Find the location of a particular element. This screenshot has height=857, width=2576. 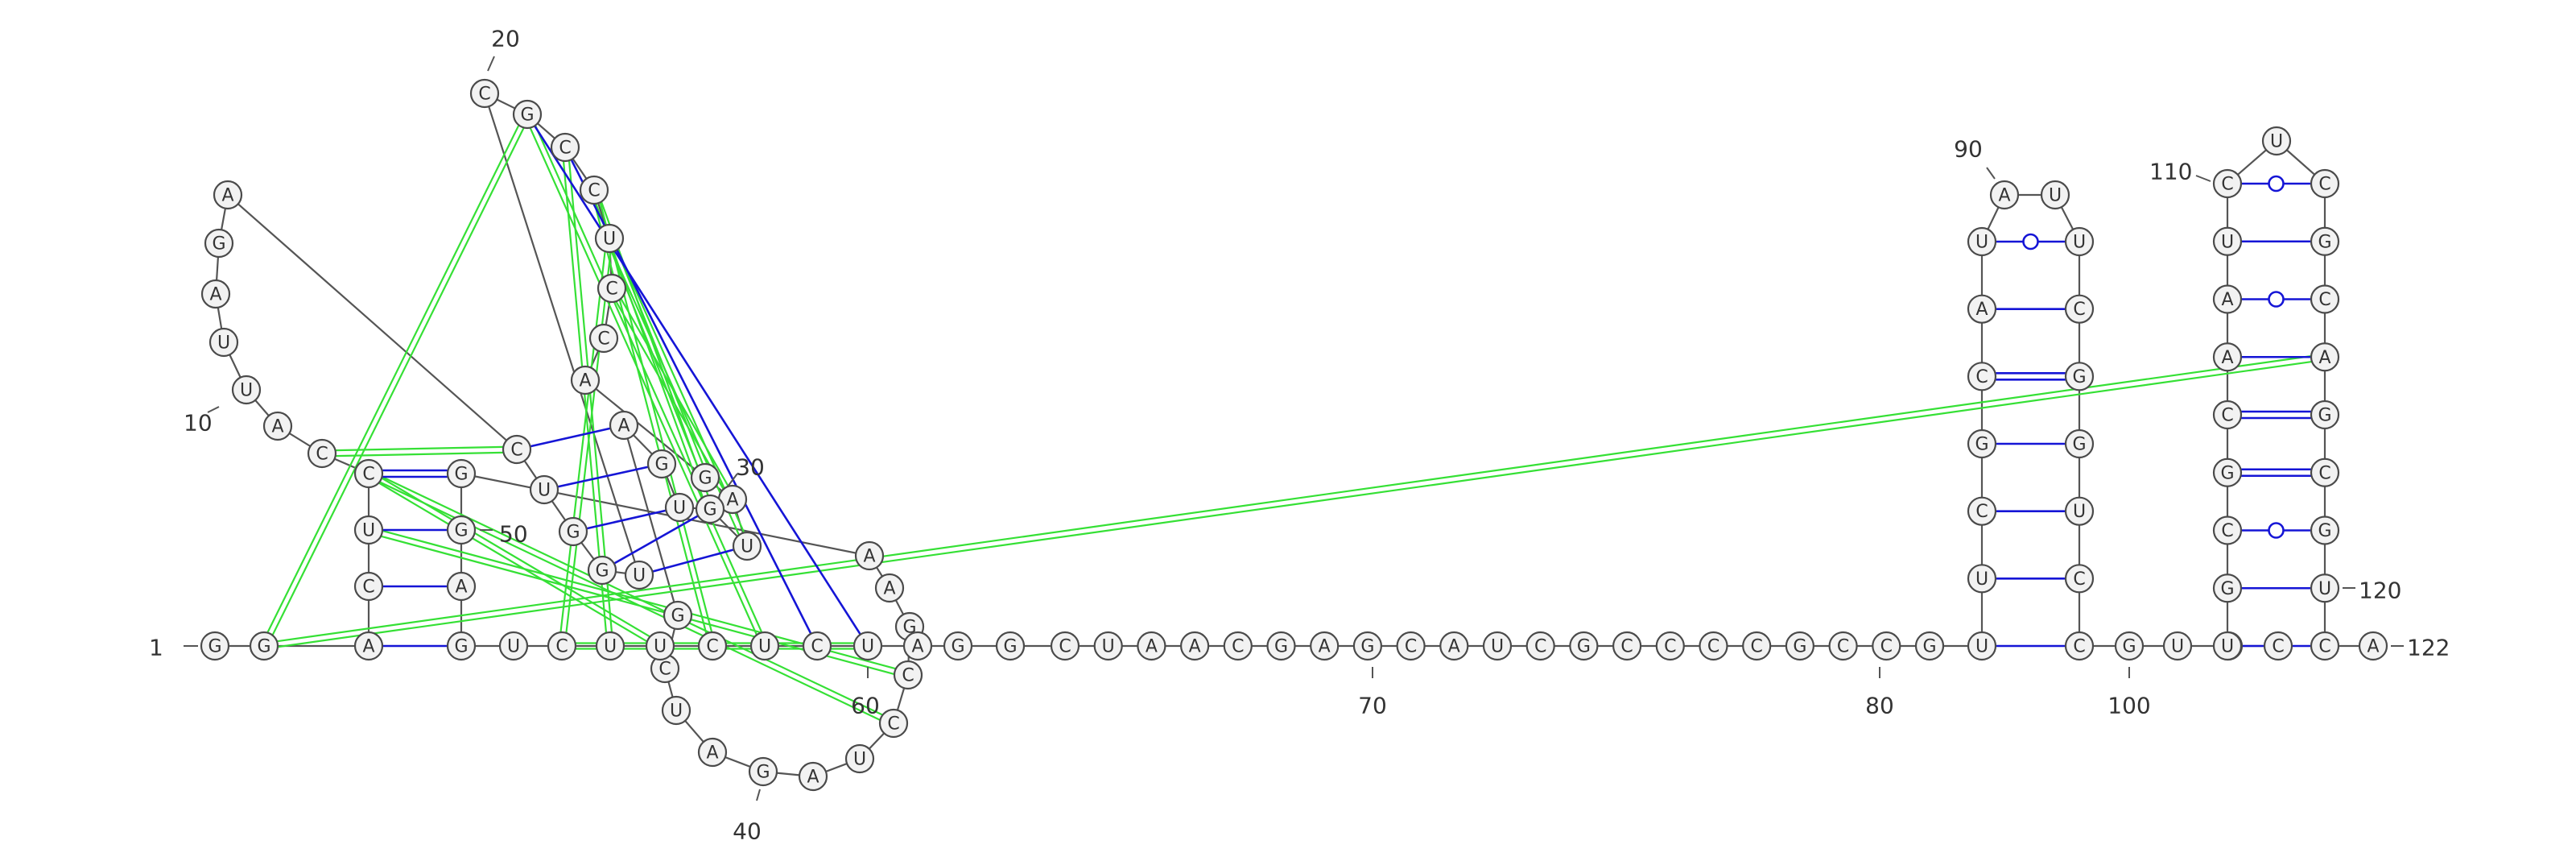

nucleotide-11: A is located at coordinates (215, 294).